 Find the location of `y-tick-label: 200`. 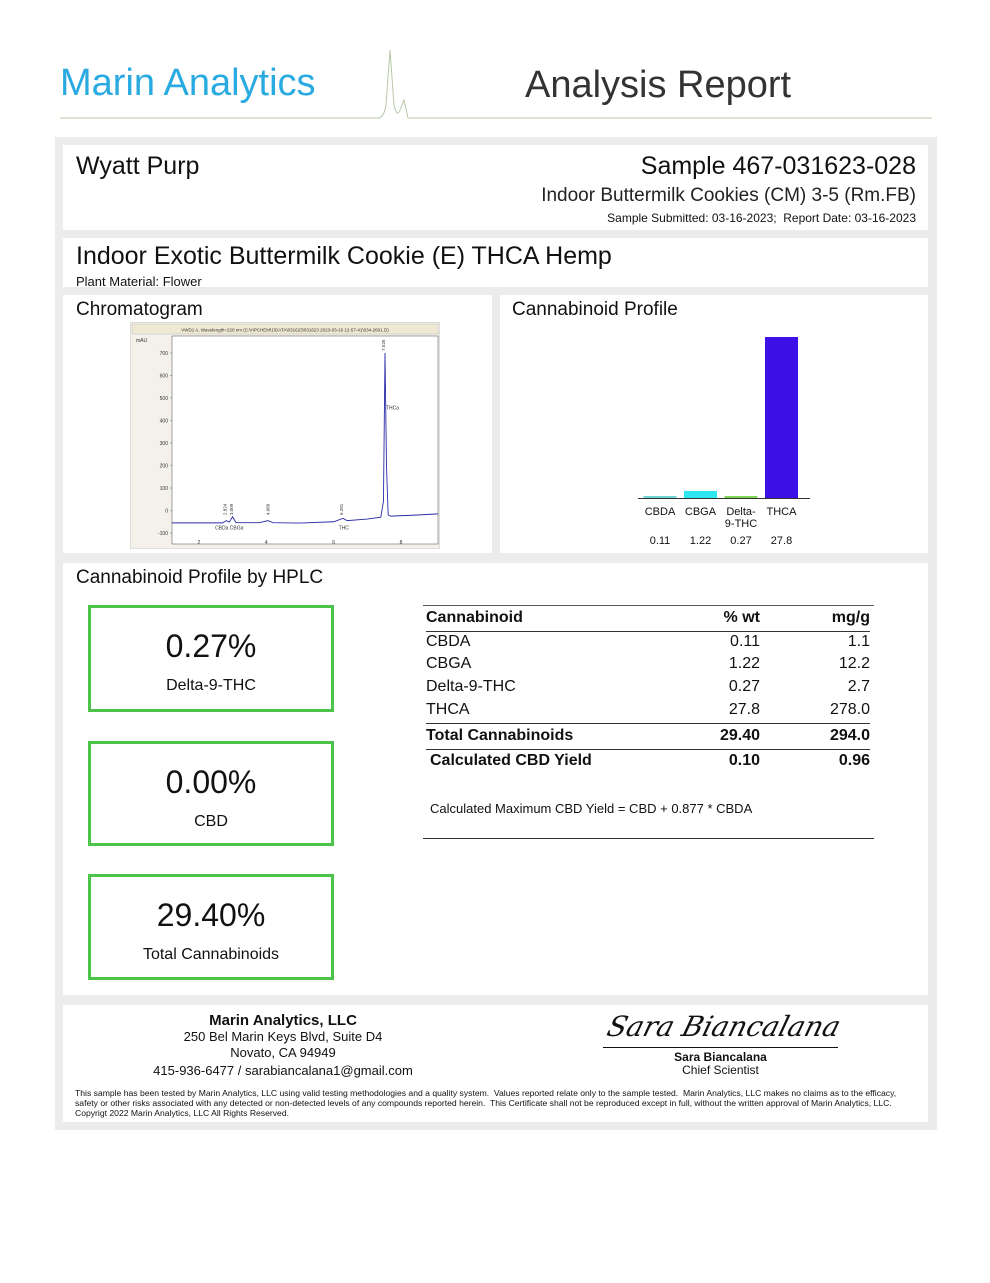

y-tick-label: 200 is located at coordinates (164, 467).